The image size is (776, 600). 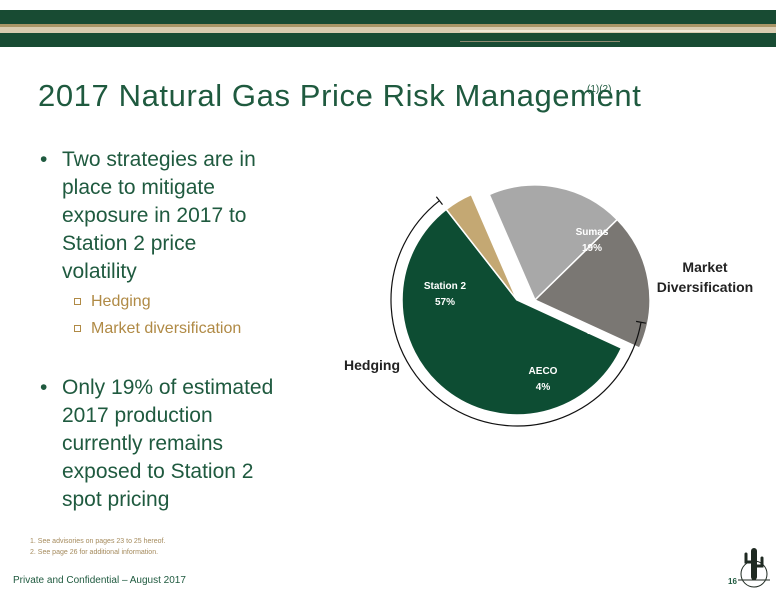 What do you see at coordinates (166, 328) in the screenshot?
I see `sub-bullet-label: Market diversification` at bounding box center [166, 328].